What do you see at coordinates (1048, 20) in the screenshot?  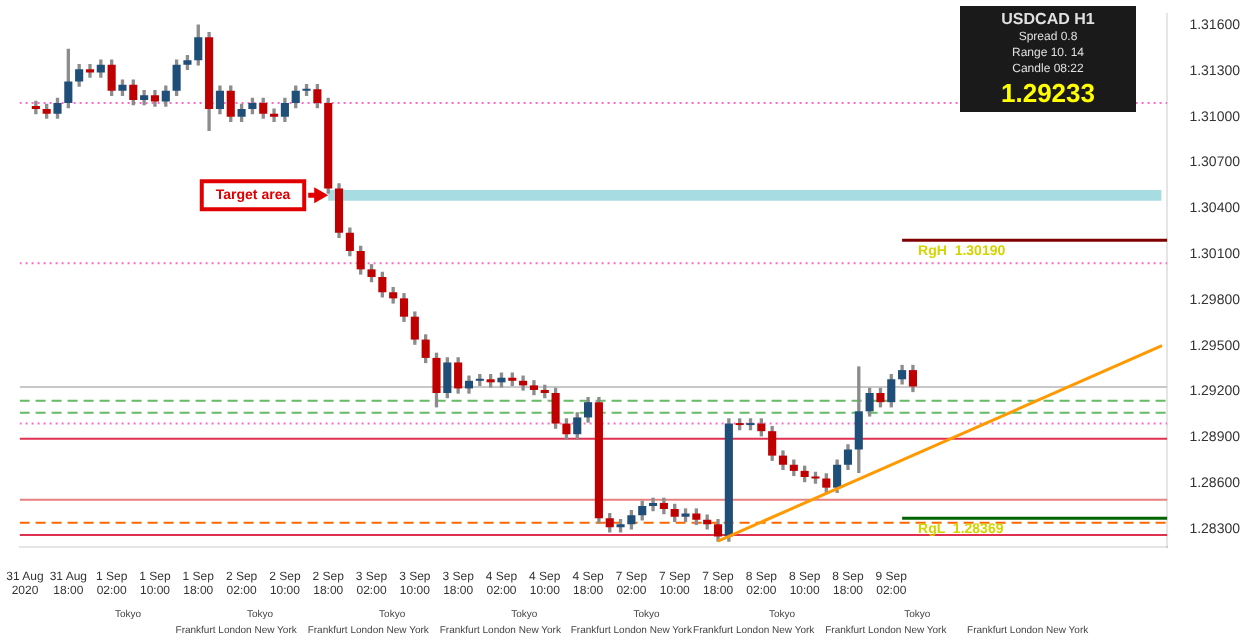 I see `annotation: USDCAD H1` at bounding box center [1048, 20].